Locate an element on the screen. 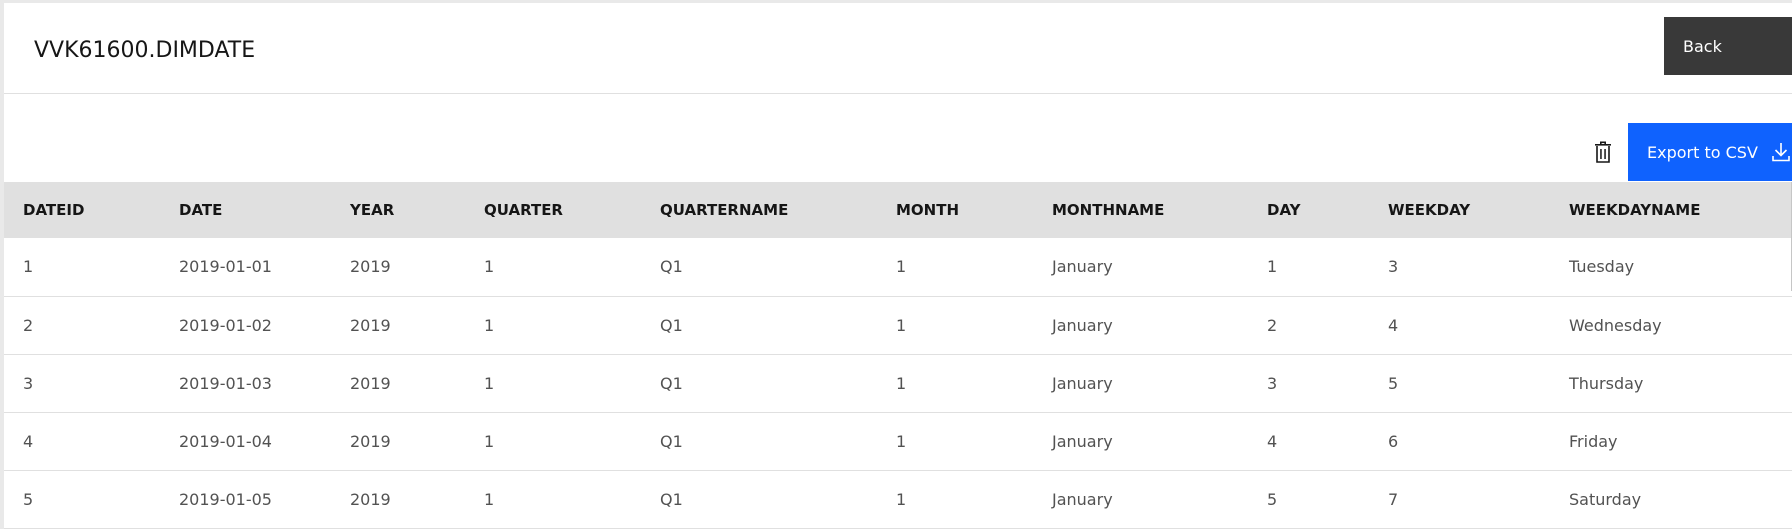 The height and width of the screenshot is (529, 1792). column-header-weekday: WEEKDAY is located at coordinates (1429, 210).